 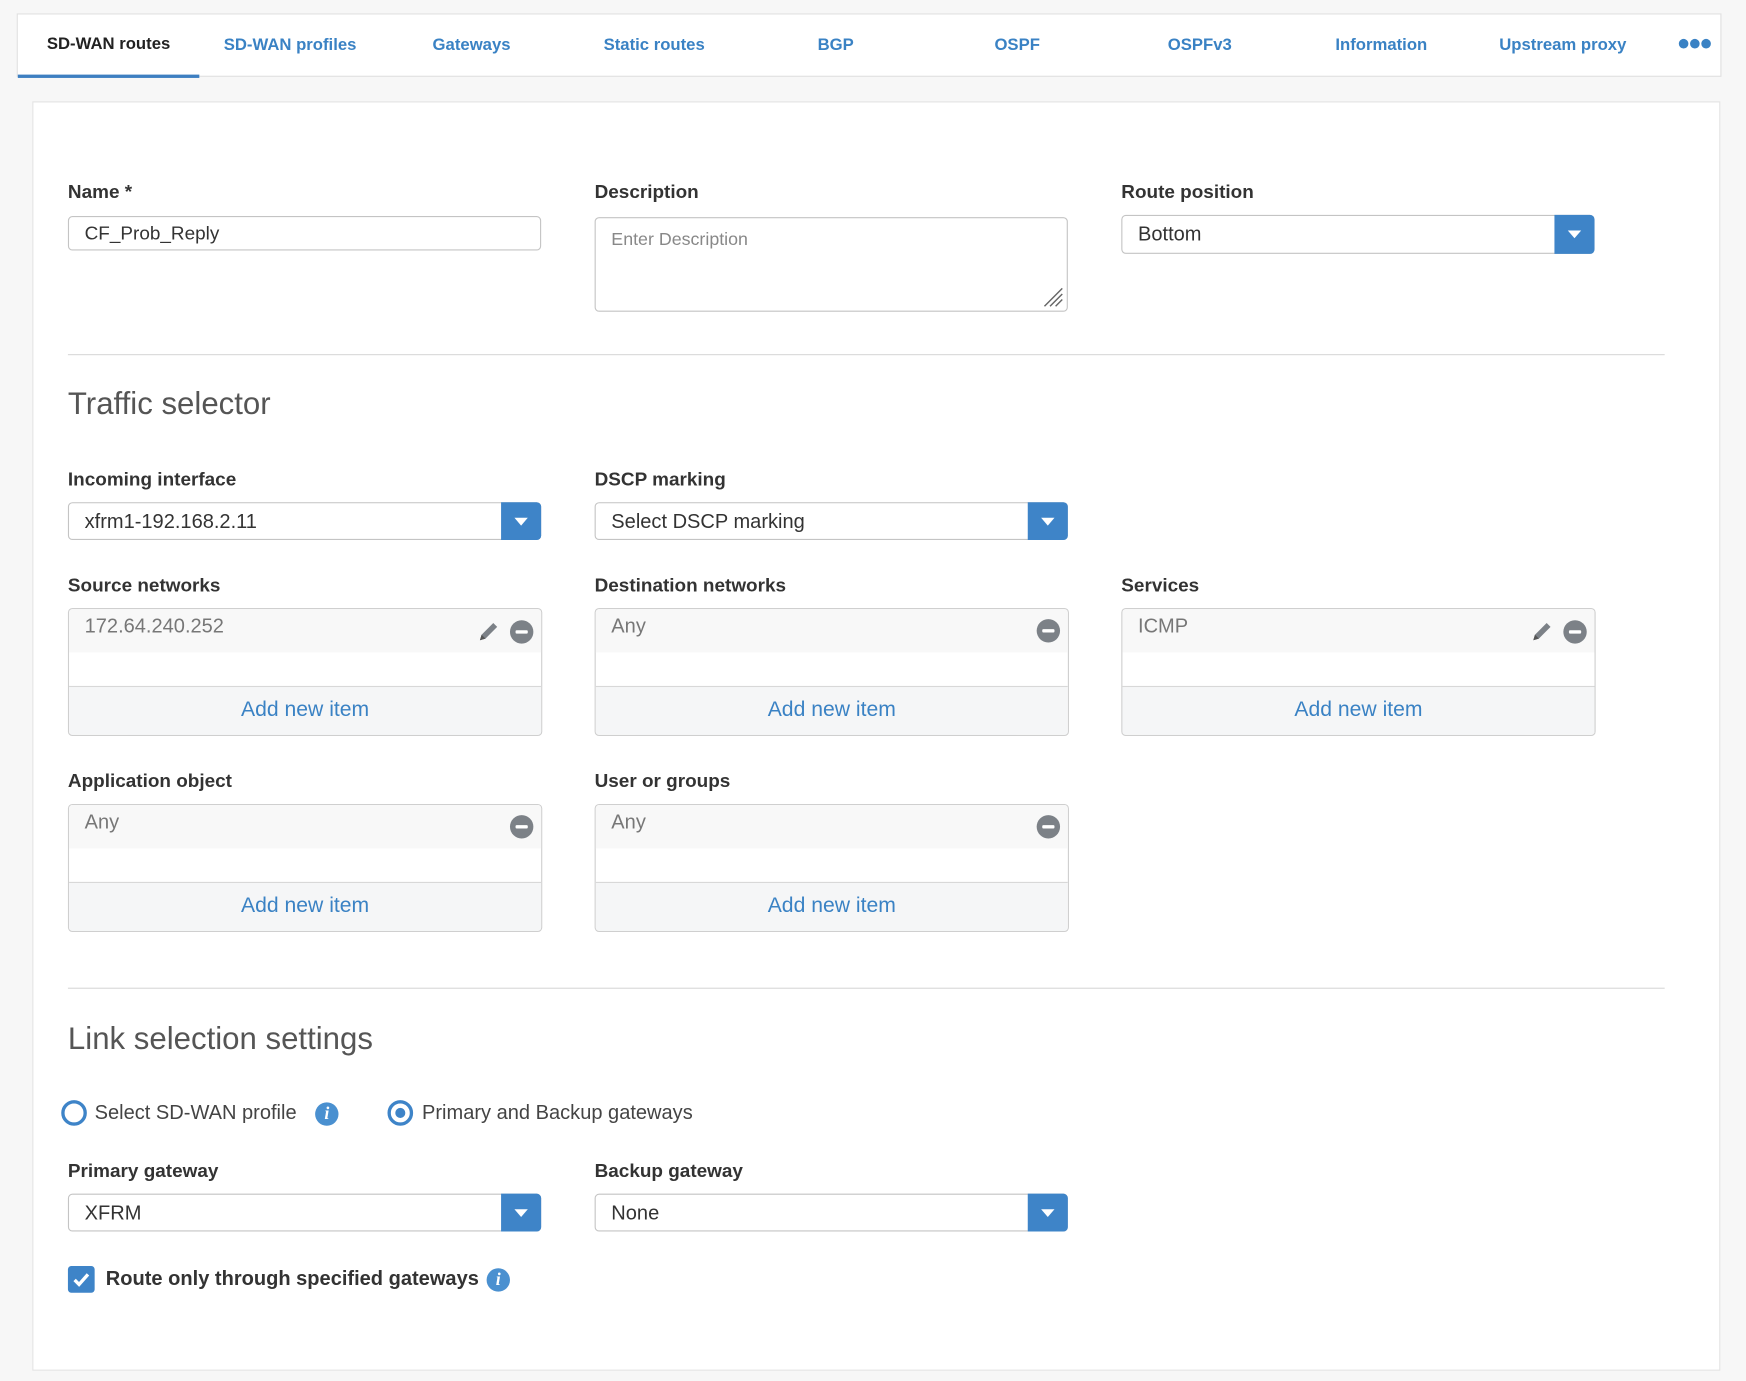 I want to click on backup-gateway-value: None, so click(x=635, y=1212).